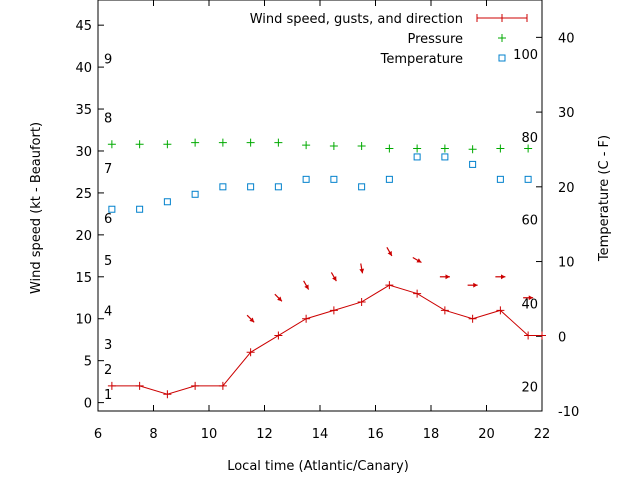  Describe the element at coordinates (83, 236) in the screenshot. I see `left-tick-label: 20` at that location.